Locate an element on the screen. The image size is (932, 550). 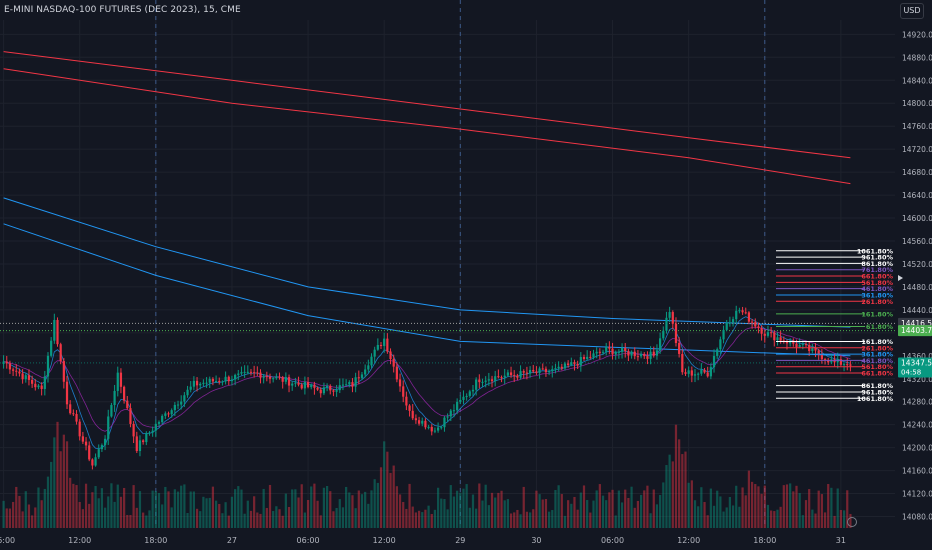
price-tick-label: 14640.00 is located at coordinates (917, 195).